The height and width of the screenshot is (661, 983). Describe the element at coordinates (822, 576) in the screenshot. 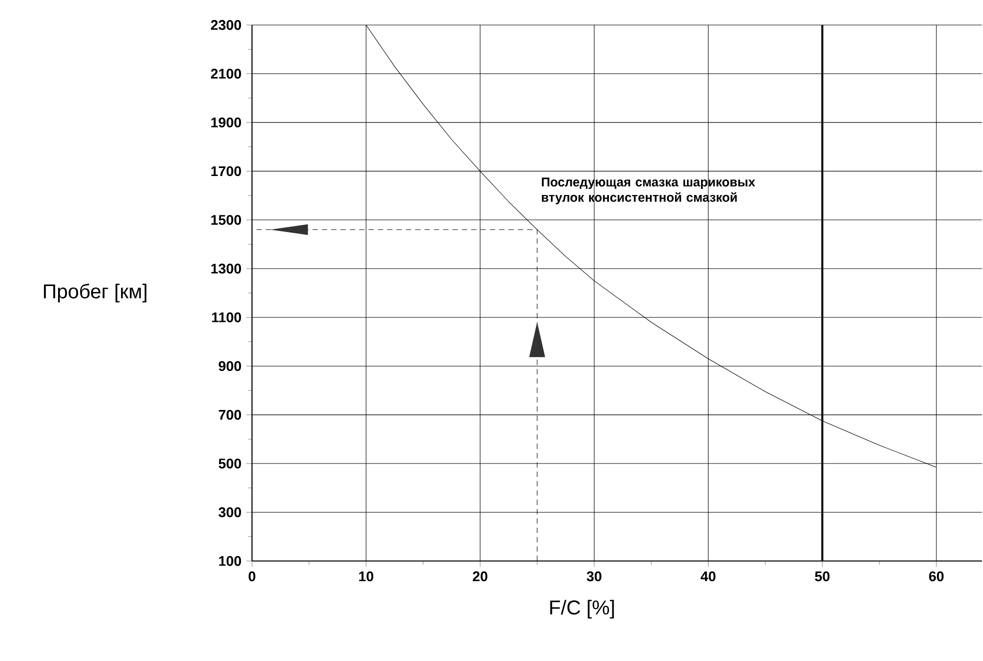

I see `x-tick-label: 50` at that location.